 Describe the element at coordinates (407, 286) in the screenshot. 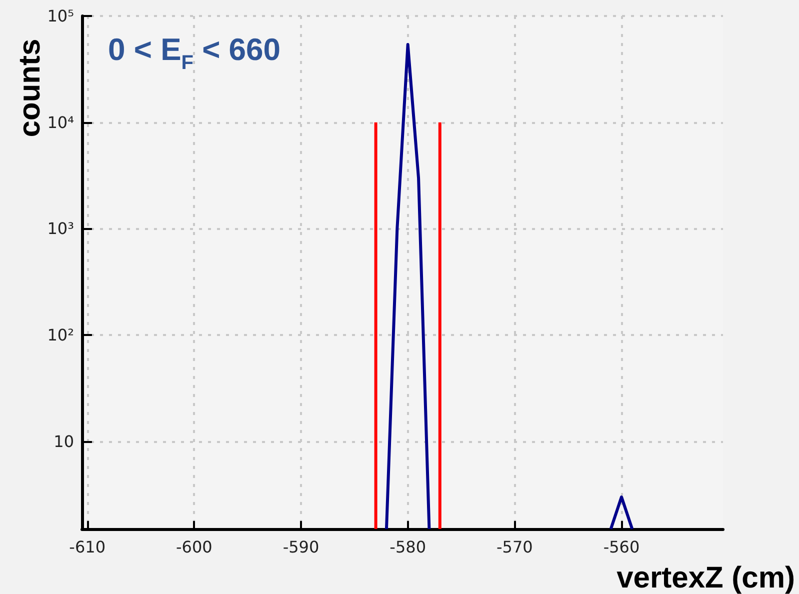

I see `line-series` at that location.